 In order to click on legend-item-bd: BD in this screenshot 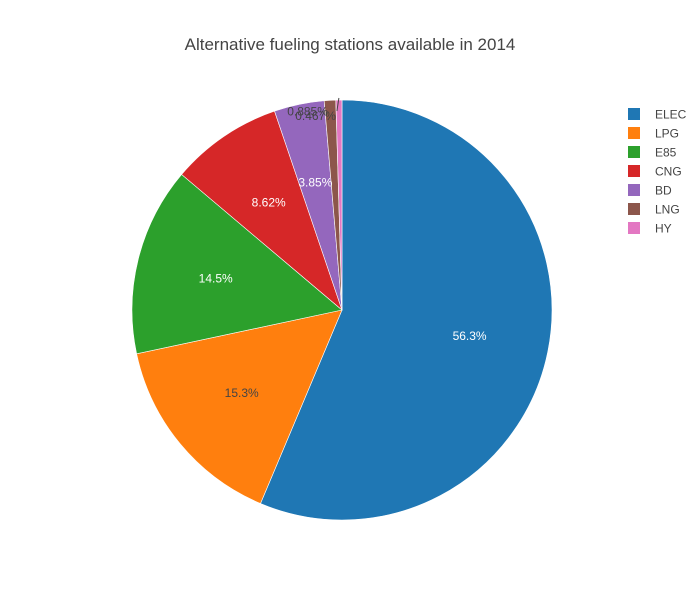, I will do `click(650, 191)`.